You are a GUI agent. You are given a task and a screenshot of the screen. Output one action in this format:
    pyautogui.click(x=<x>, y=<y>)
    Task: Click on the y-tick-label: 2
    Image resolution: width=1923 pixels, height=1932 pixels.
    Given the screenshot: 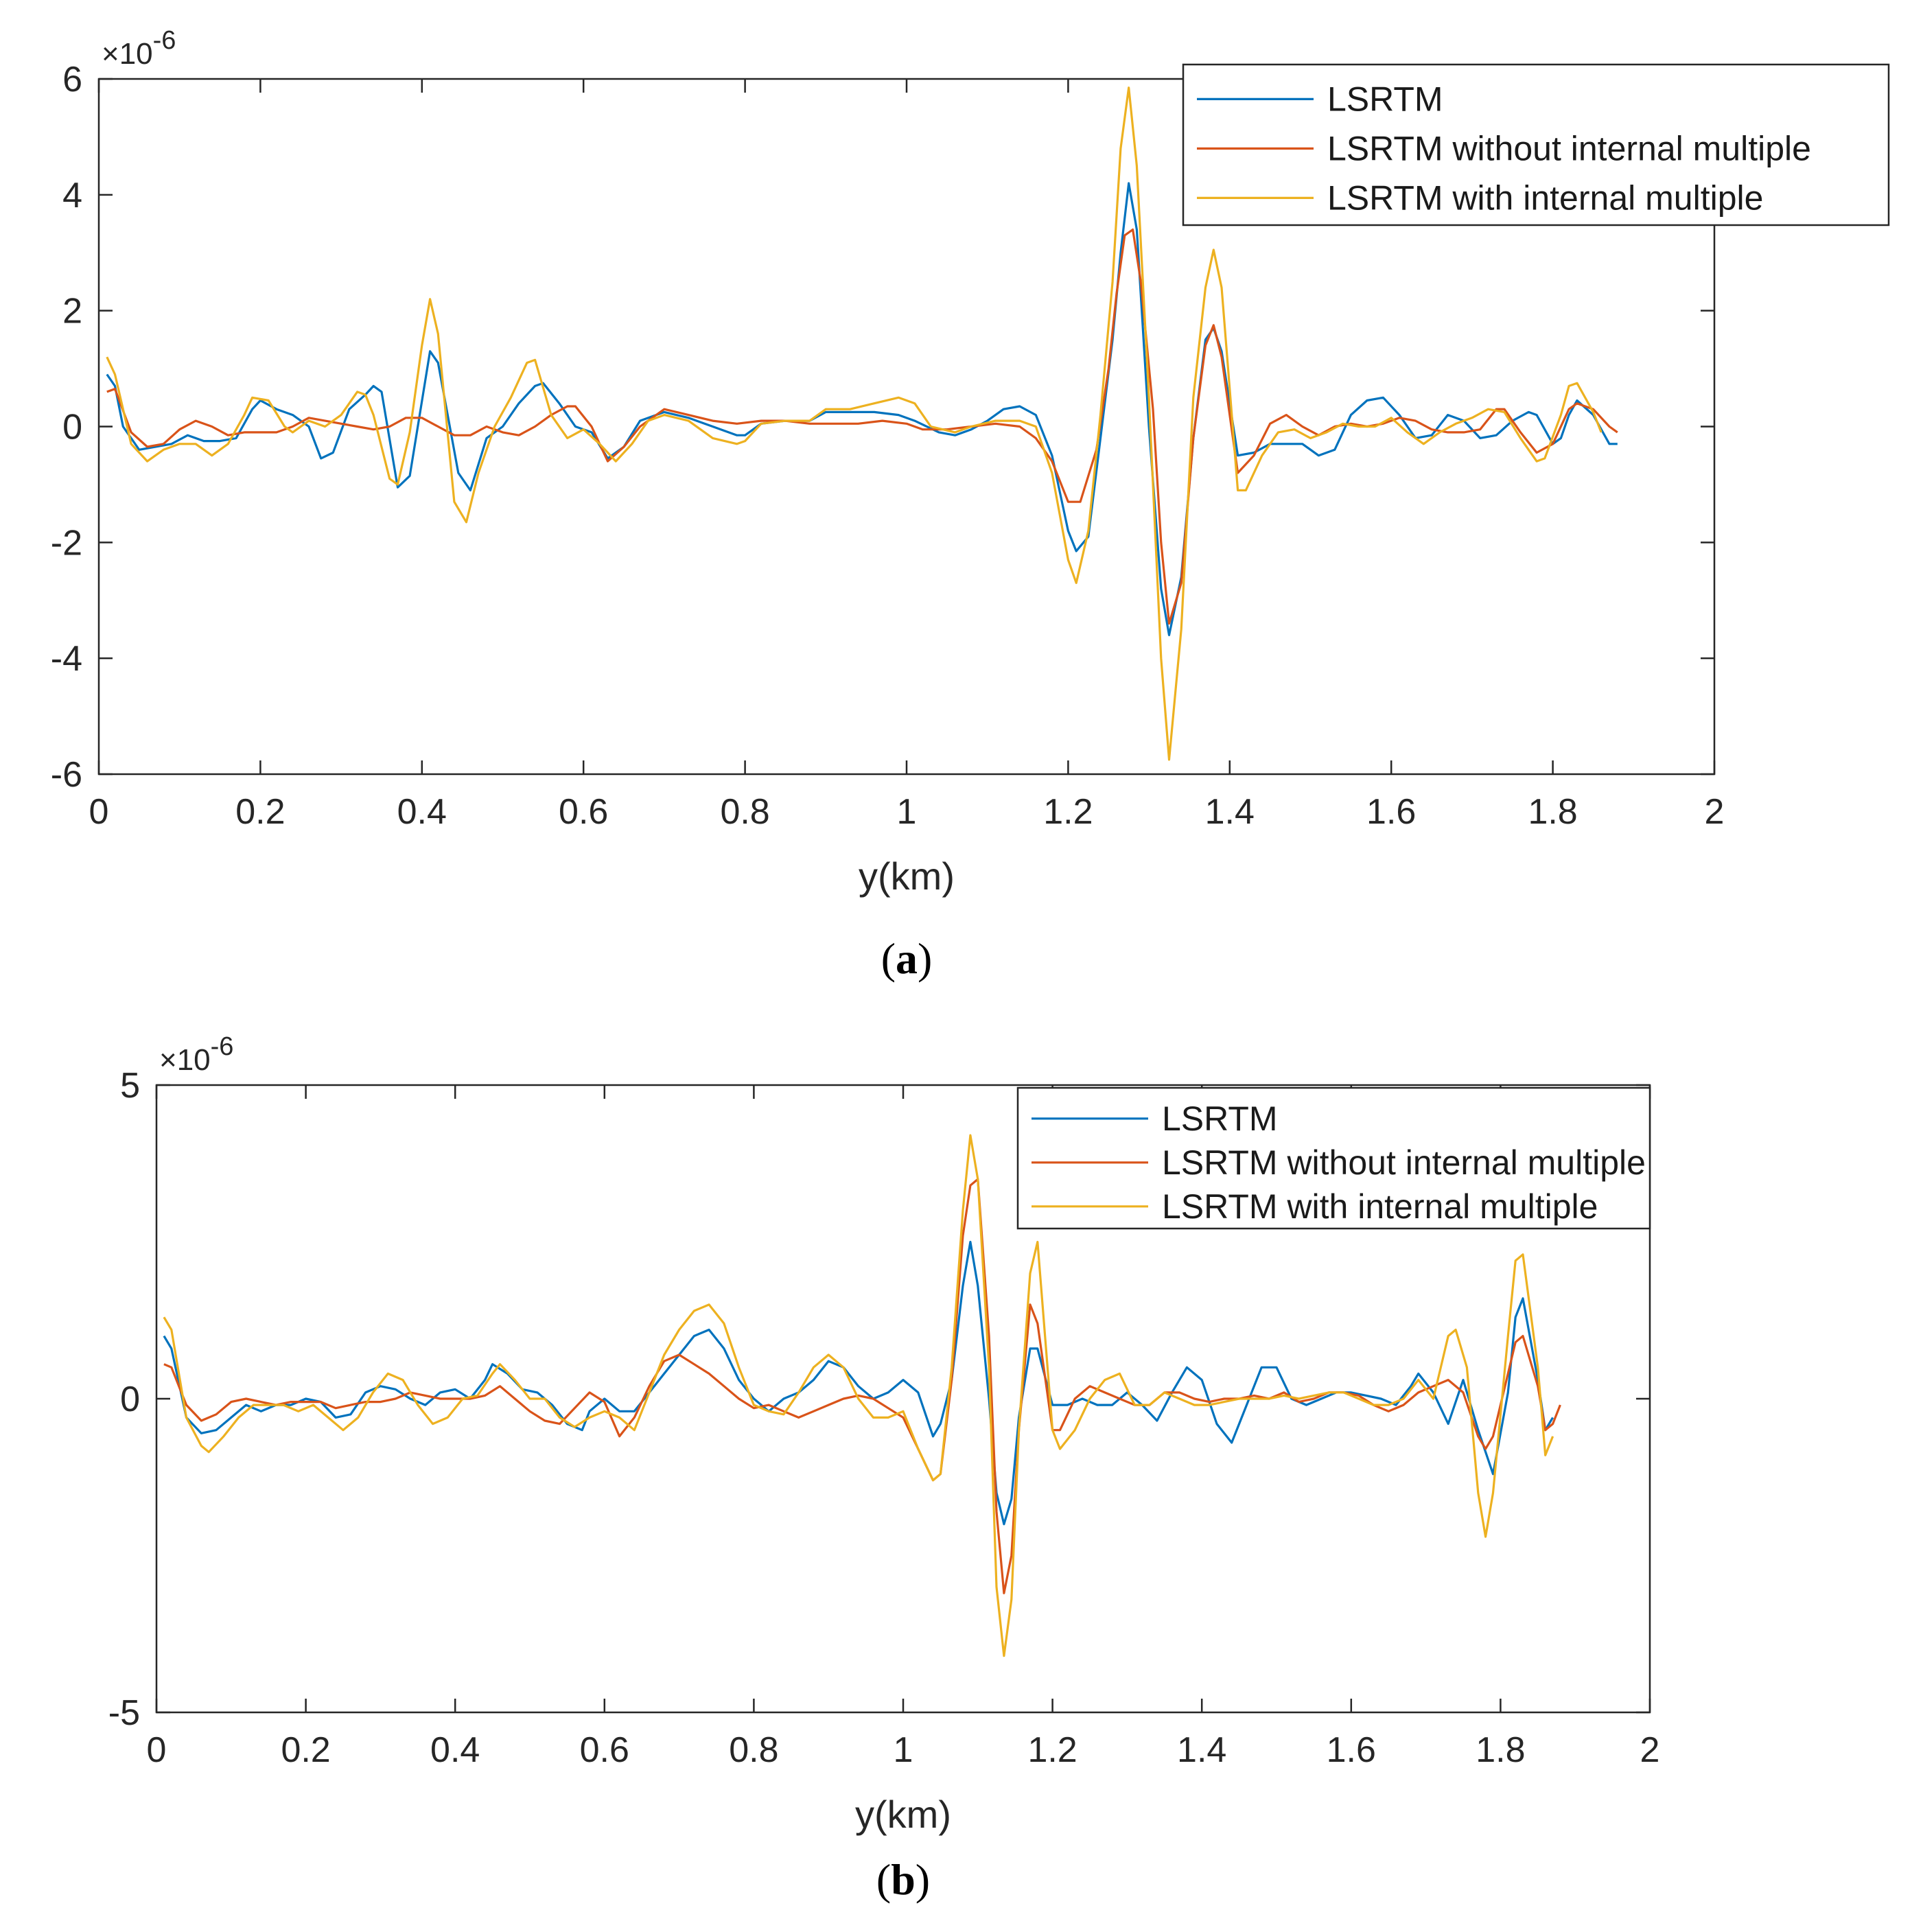 What is the action you would take?
    pyautogui.click(x=72, y=311)
    